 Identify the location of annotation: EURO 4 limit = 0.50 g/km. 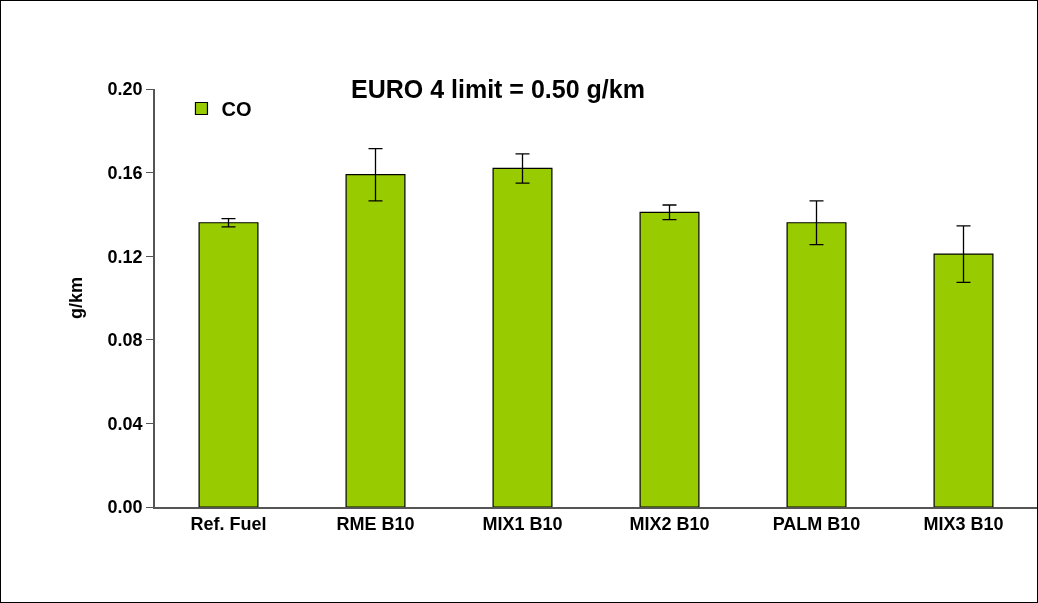
(498, 89).